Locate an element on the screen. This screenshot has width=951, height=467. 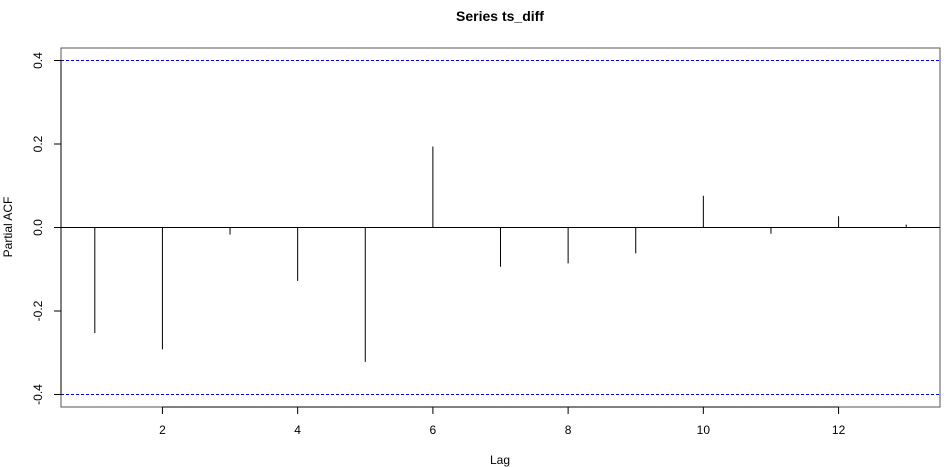
x-tick-label: 8 is located at coordinates (568, 430).